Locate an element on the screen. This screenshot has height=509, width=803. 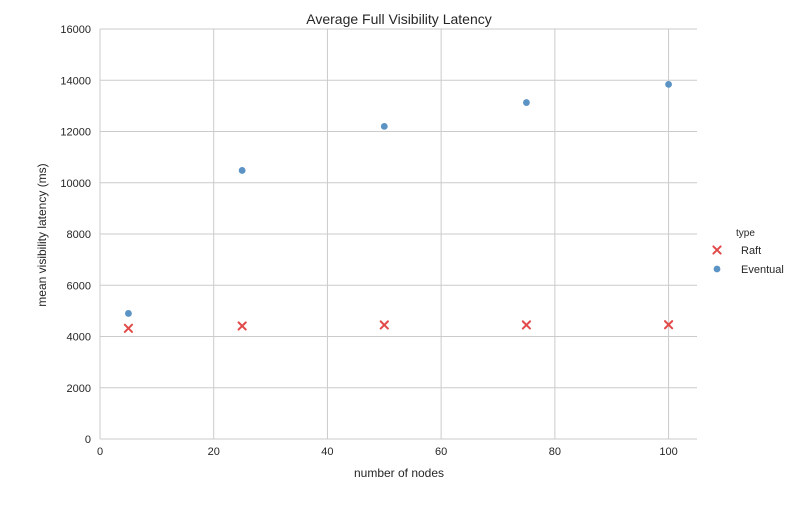
y-tick-label: 14000 is located at coordinates (75, 81).